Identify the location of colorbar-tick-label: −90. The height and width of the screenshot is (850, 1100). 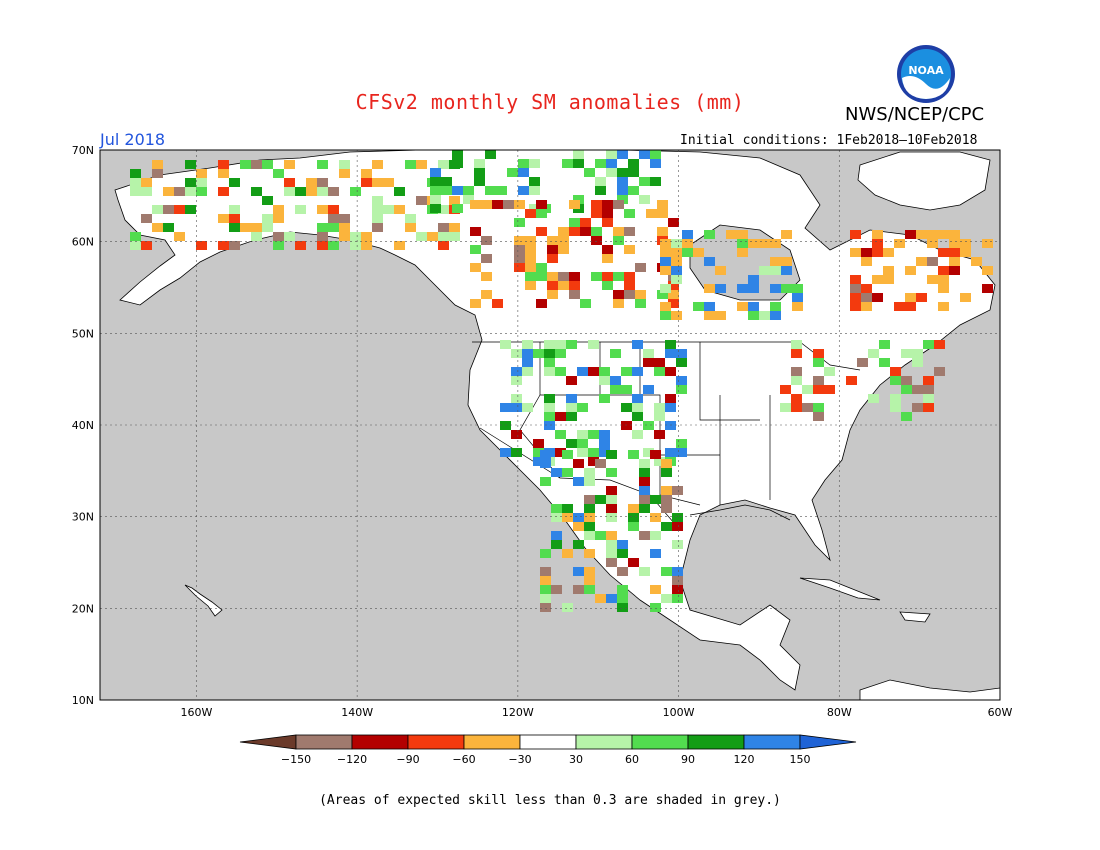
(407, 759).